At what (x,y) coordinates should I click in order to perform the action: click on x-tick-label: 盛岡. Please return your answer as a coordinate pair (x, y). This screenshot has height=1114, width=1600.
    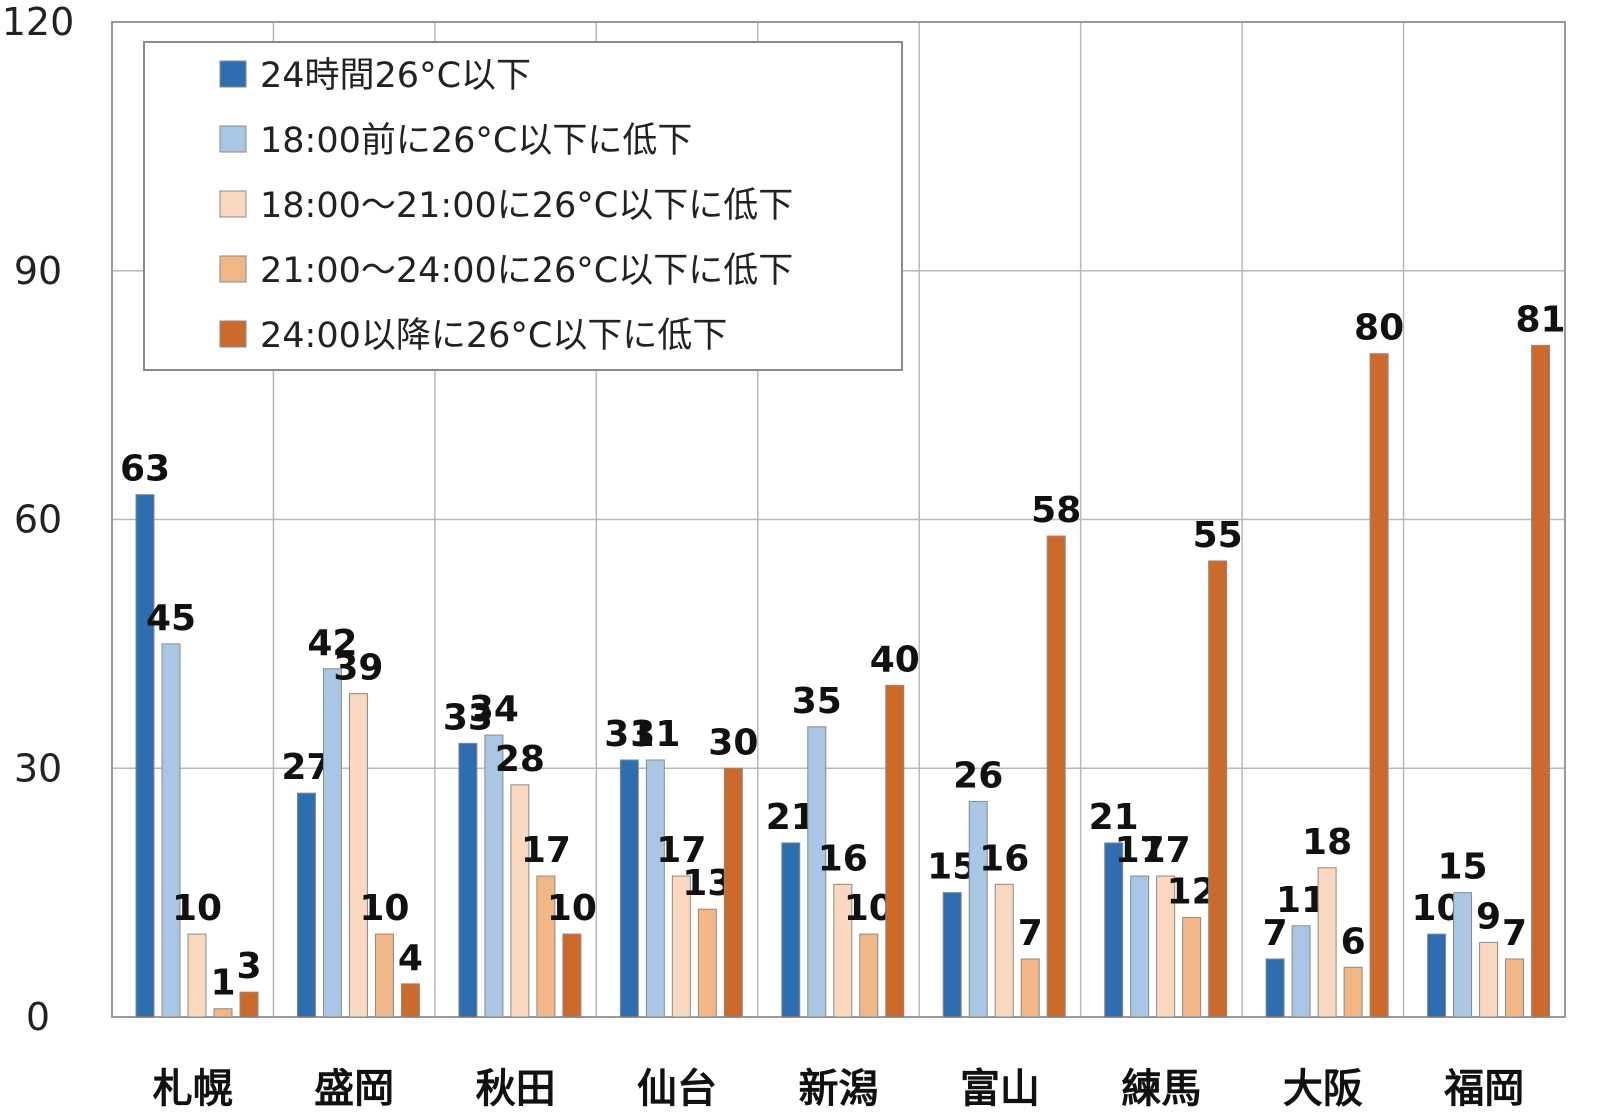
    Looking at the image, I should click on (354, 1089).